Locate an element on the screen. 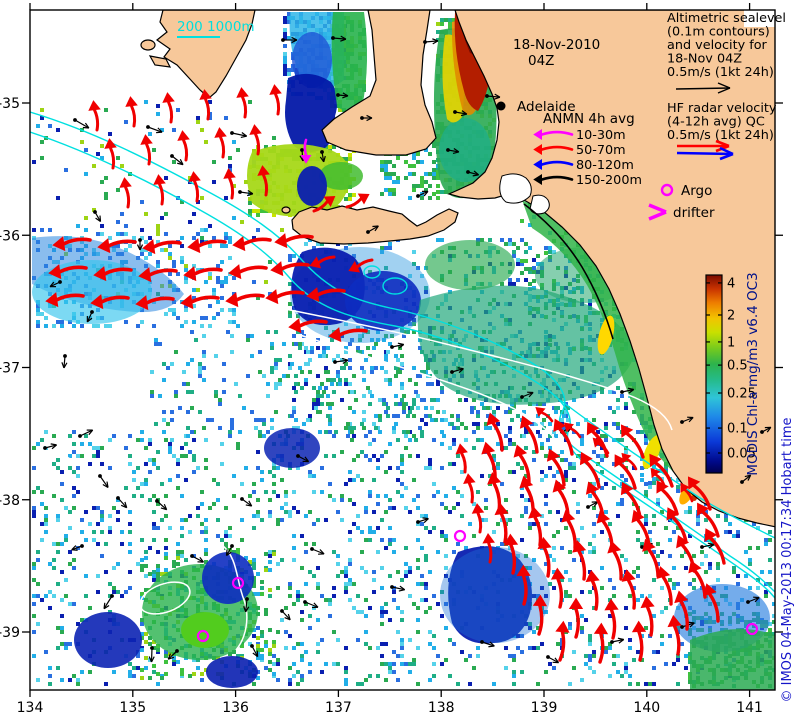  eyre-peninsula is located at coordinates (205, 54).